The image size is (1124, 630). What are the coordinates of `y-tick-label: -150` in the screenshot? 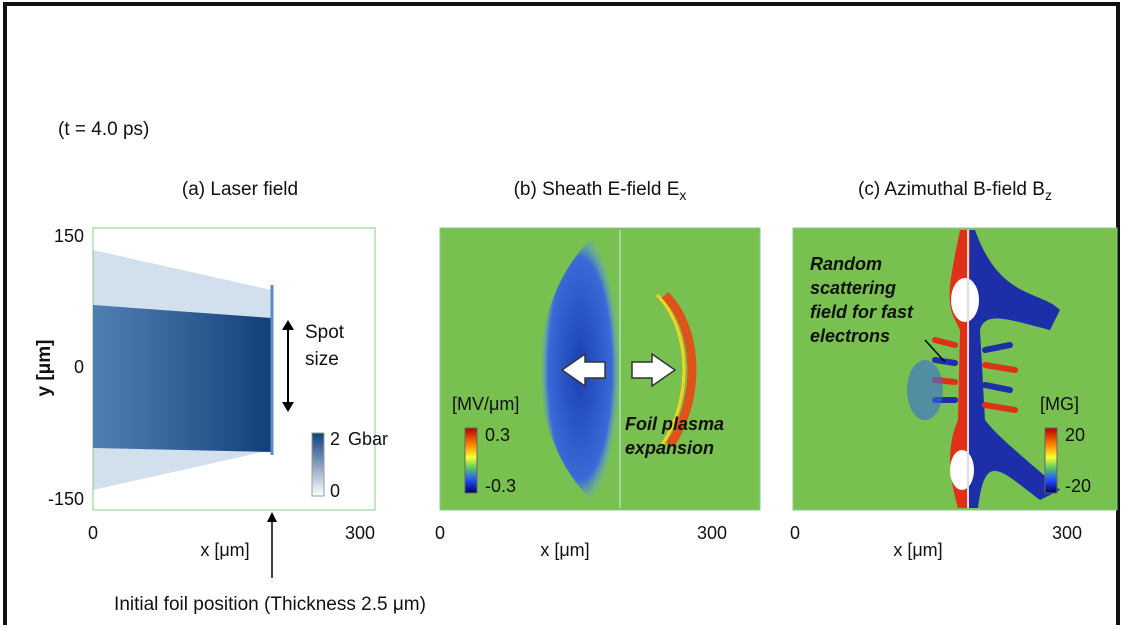 It's located at (66, 499).